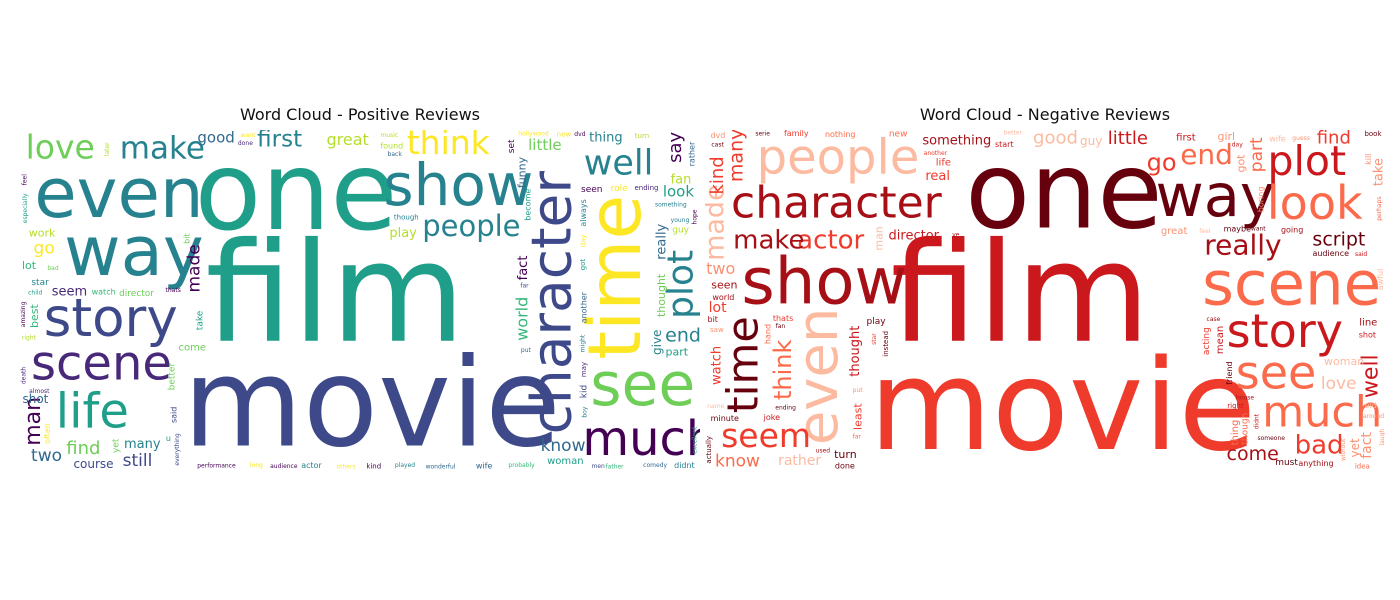 Image resolution: width=1400 pixels, height=600 pixels. Describe the element at coordinates (1004, 144) in the screenshot. I see `word-start: start` at that location.